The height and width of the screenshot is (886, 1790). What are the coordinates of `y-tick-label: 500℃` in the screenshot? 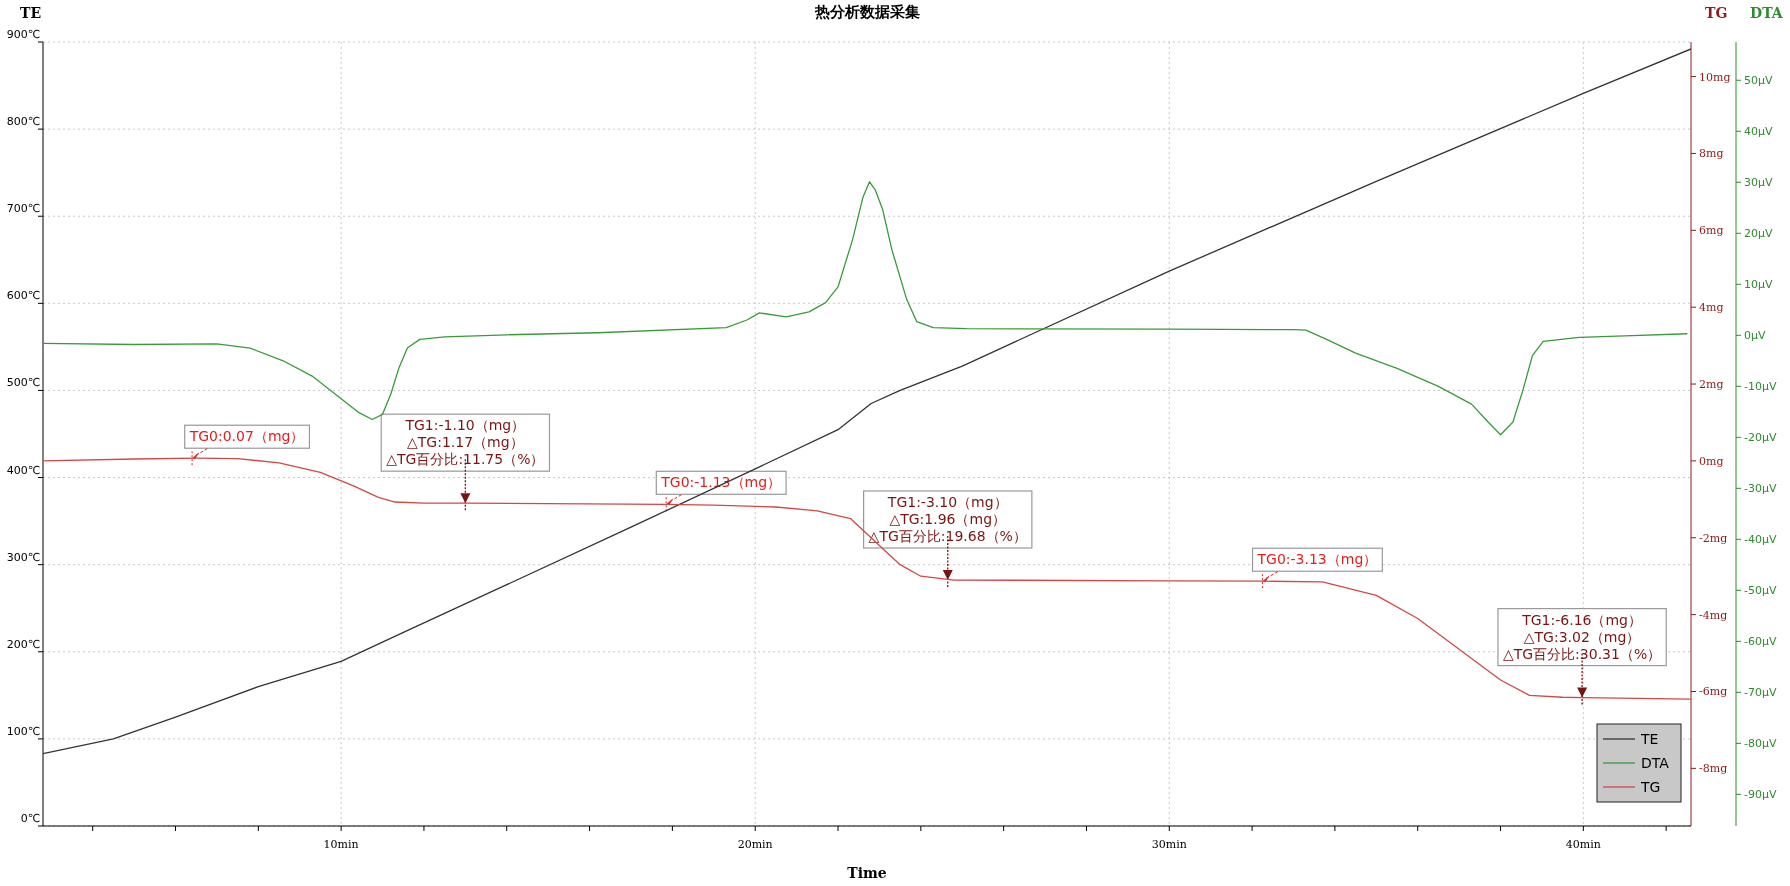 It's located at (23, 383).